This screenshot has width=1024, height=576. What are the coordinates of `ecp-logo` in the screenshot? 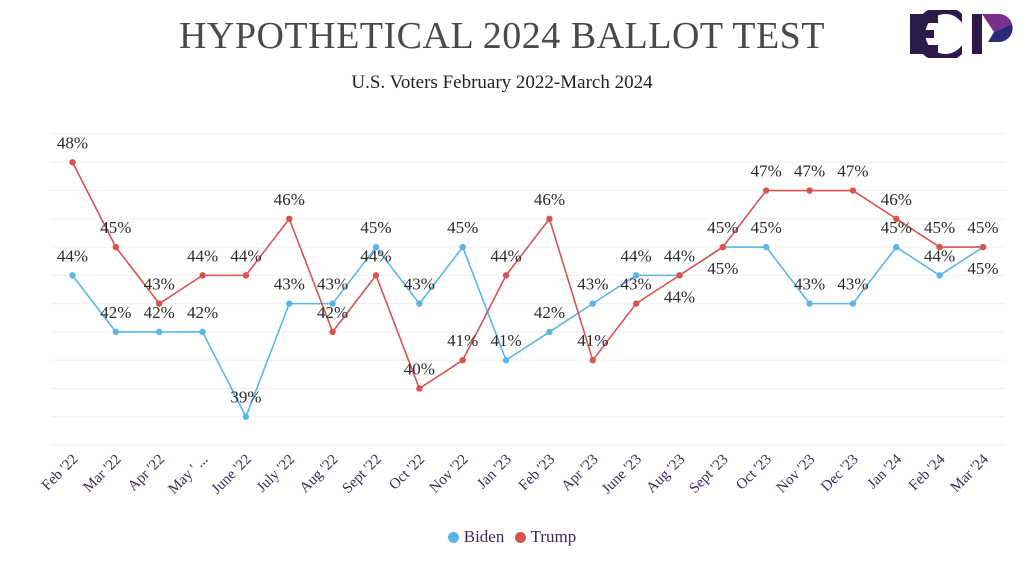 It's located at (961, 34).